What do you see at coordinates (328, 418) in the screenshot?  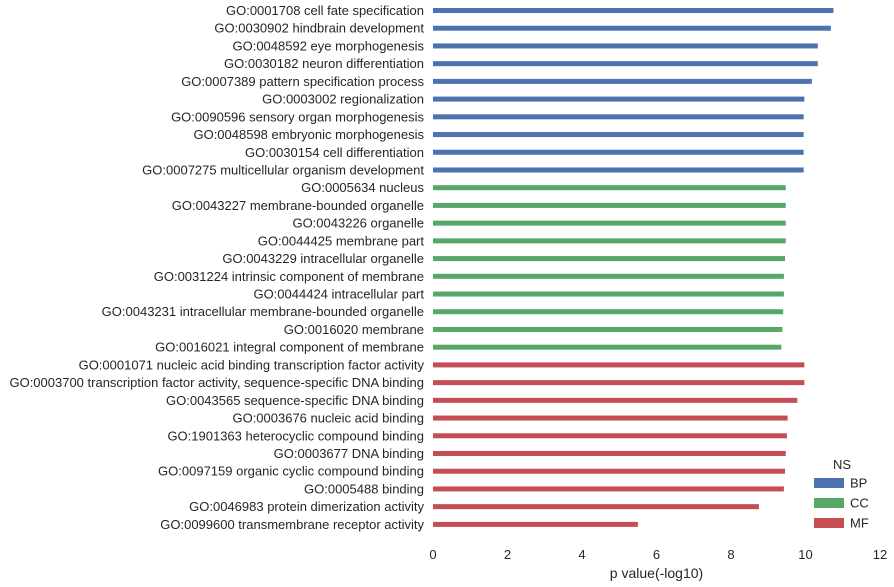 I see `y-tick-label: GO:0003676 nucleic acid binding` at bounding box center [328, 418].